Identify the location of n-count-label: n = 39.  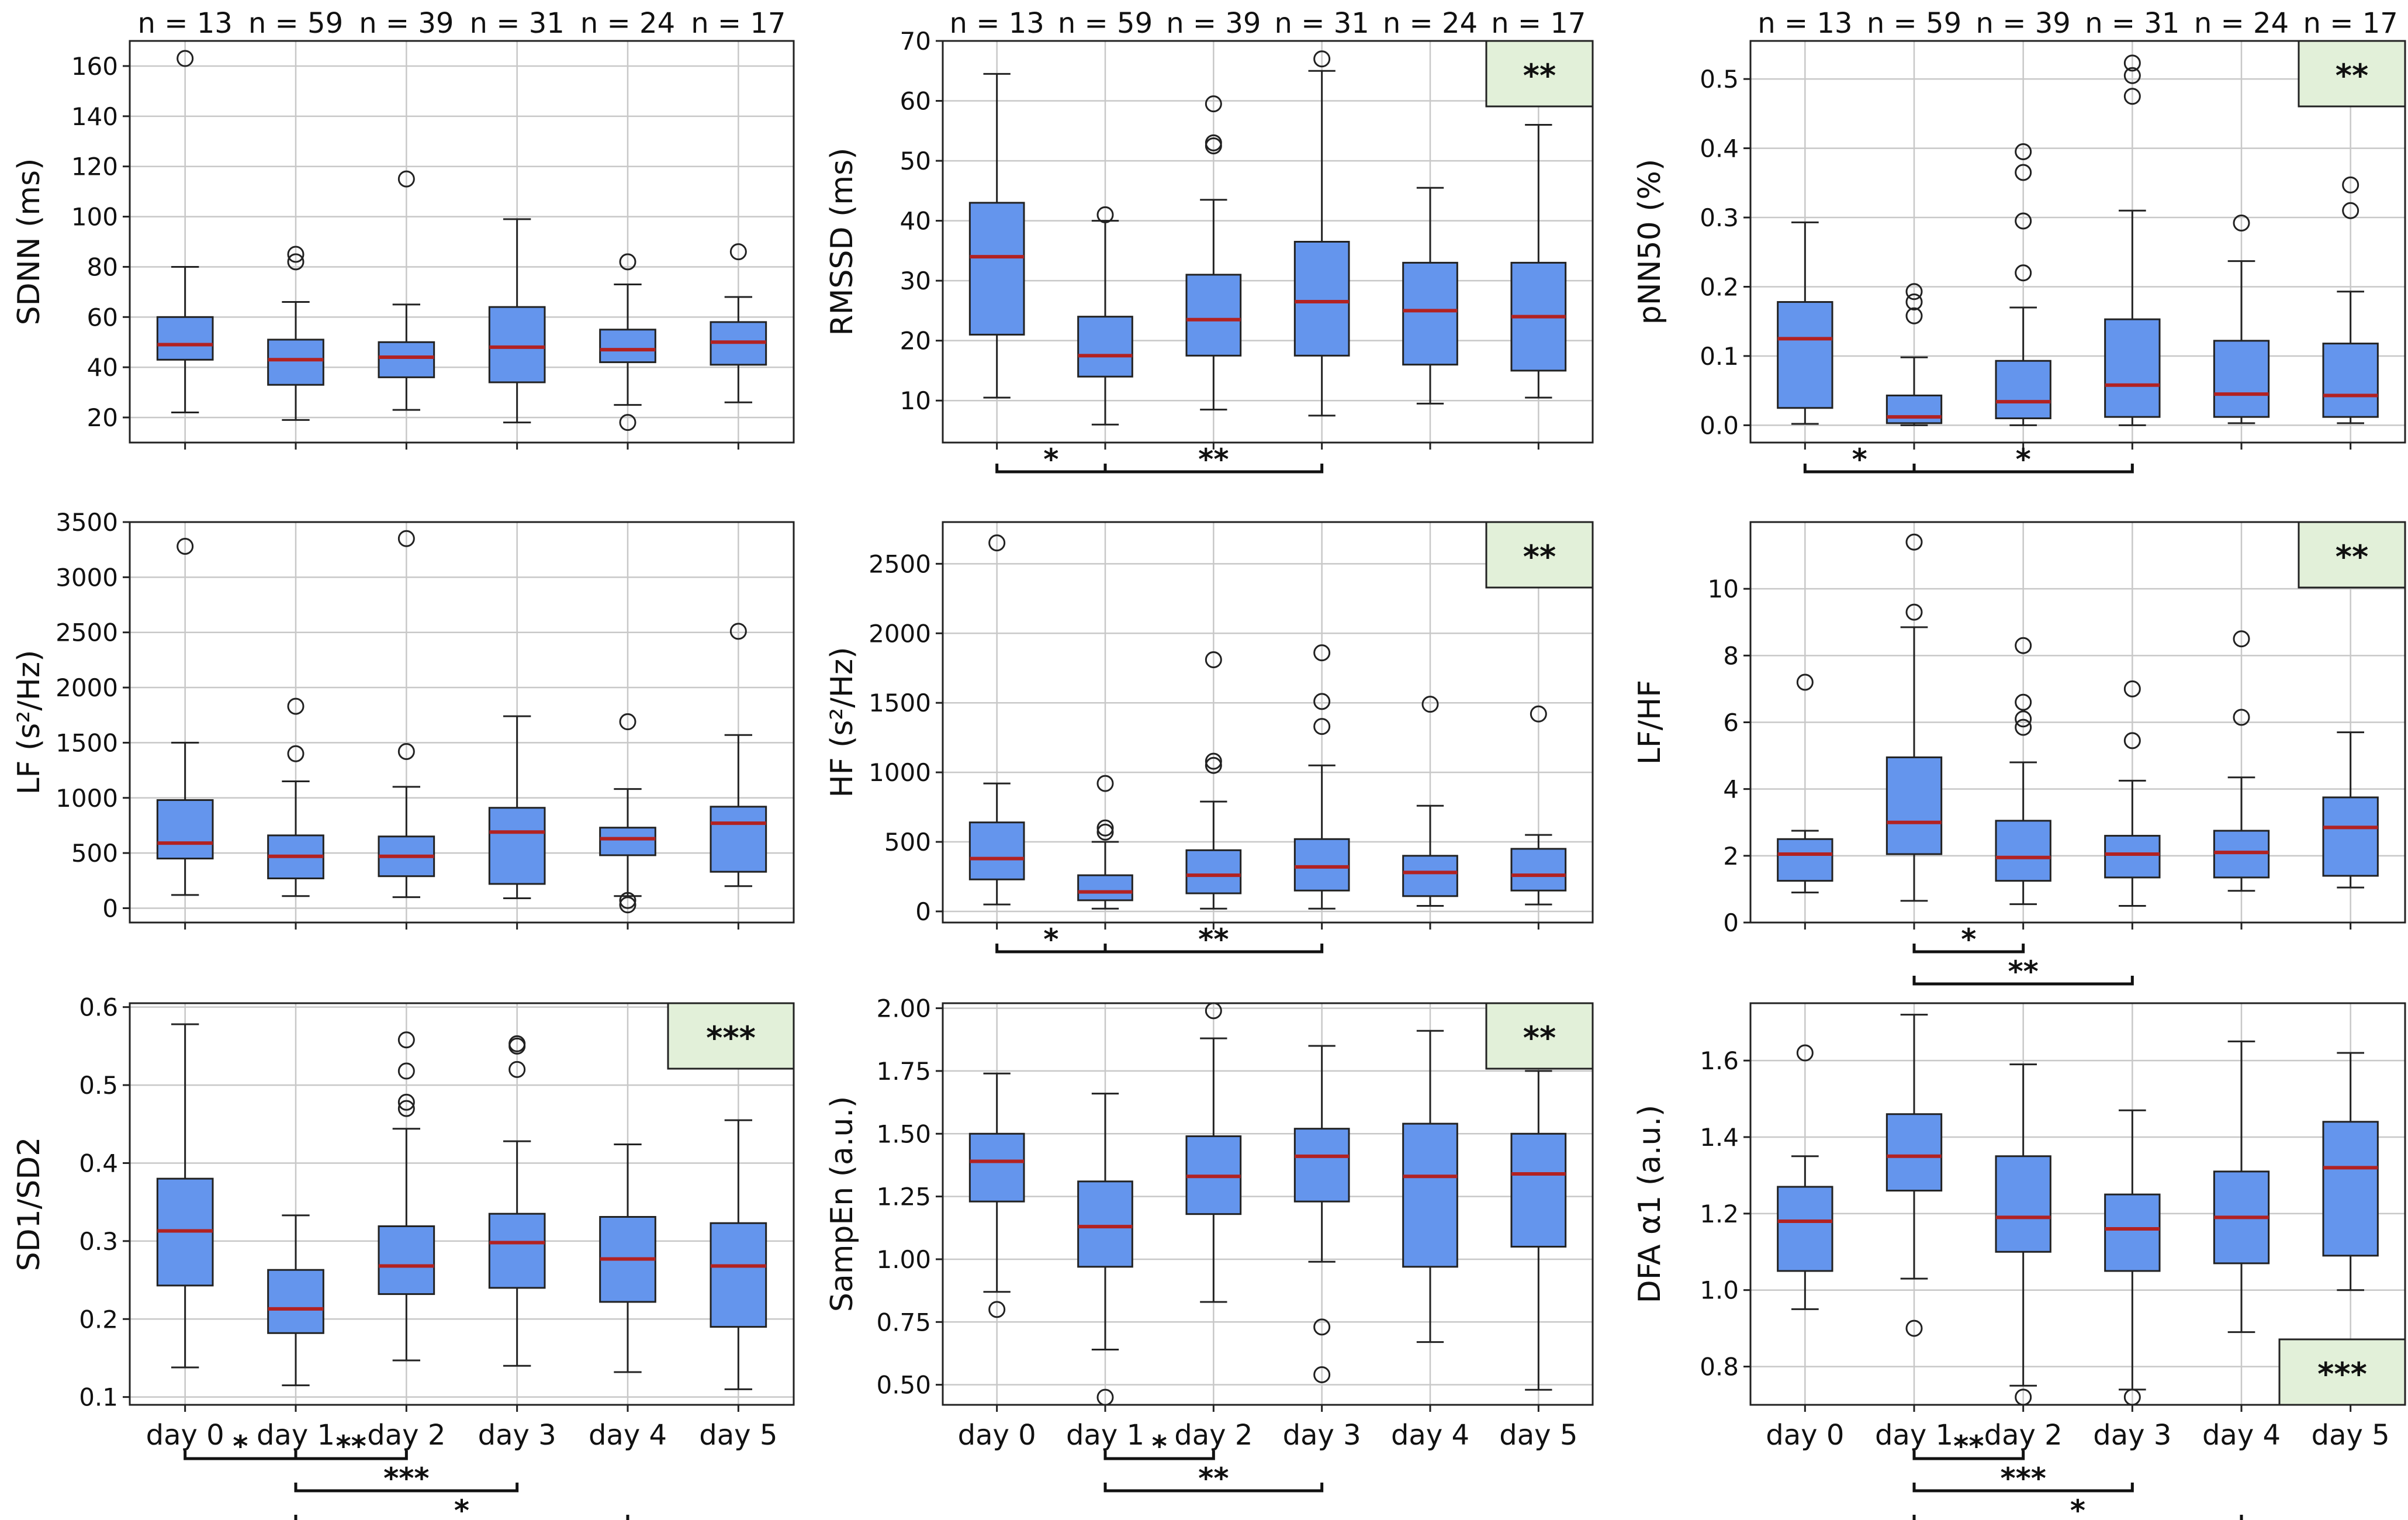
(407, 23).